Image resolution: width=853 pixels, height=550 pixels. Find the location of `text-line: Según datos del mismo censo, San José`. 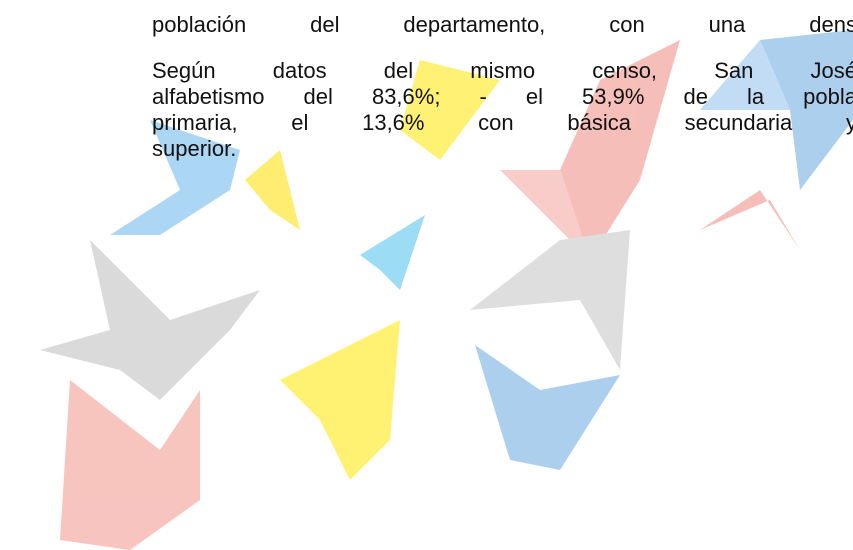

text-line: Según datos del mismo censo, San José is located at coordinates (502, 70).